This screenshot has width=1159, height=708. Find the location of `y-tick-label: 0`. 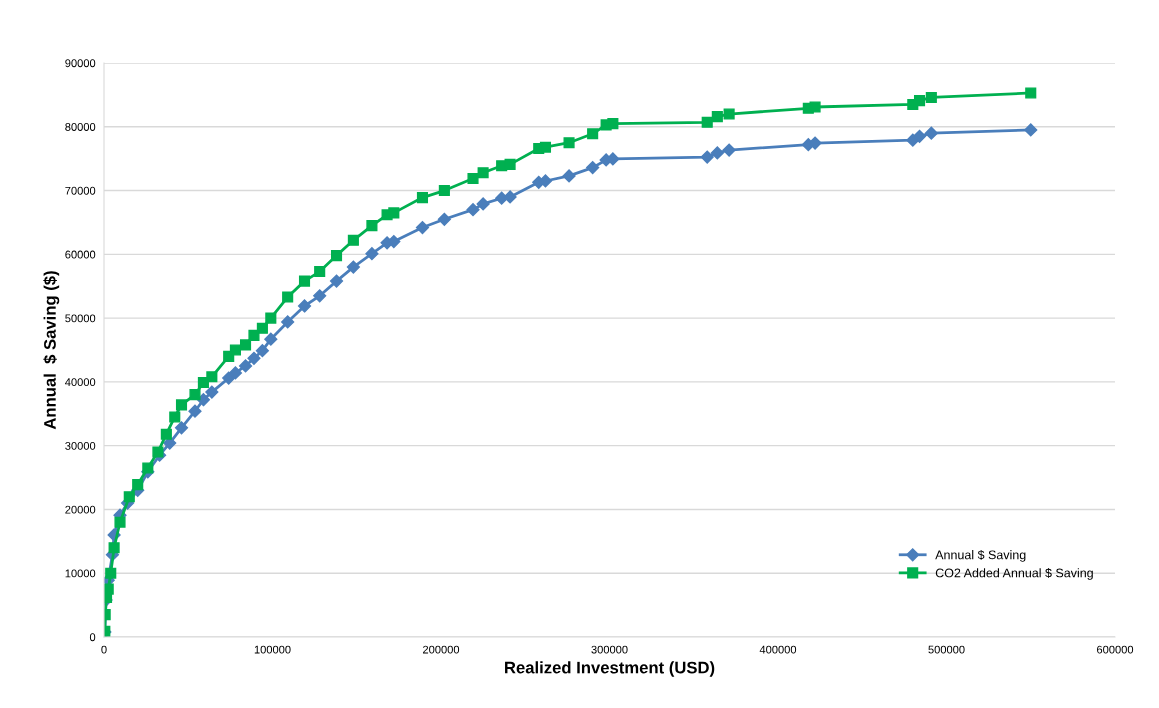

y-tick-label: 0 is located at coordinates (92, 637).